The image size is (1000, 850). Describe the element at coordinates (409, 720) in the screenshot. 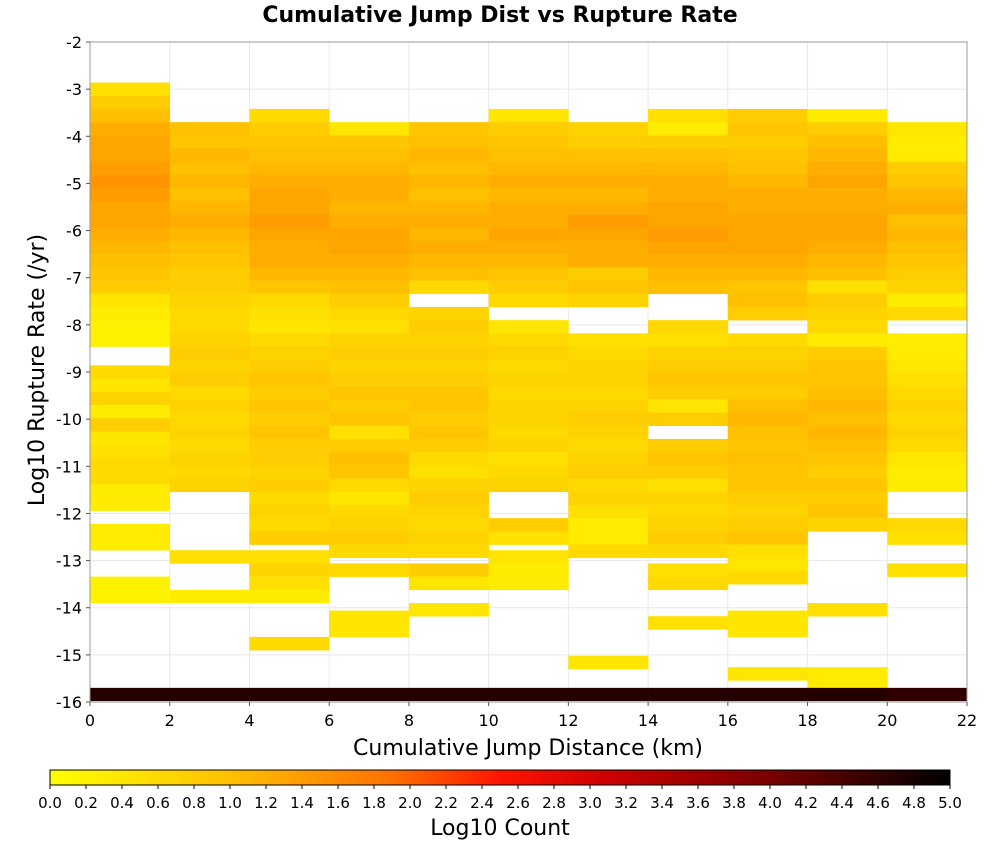

I see `x-tick-label: 8` at that location.